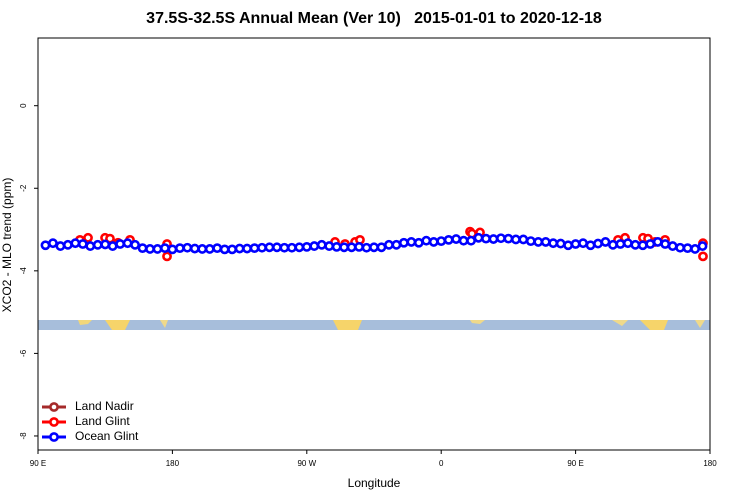 Image resolution: width=750 pixels, height=500 pixels. Describe the element at coordinates (102, 421) in the screenshot. I see `legend-label: Land Glint` at that location.